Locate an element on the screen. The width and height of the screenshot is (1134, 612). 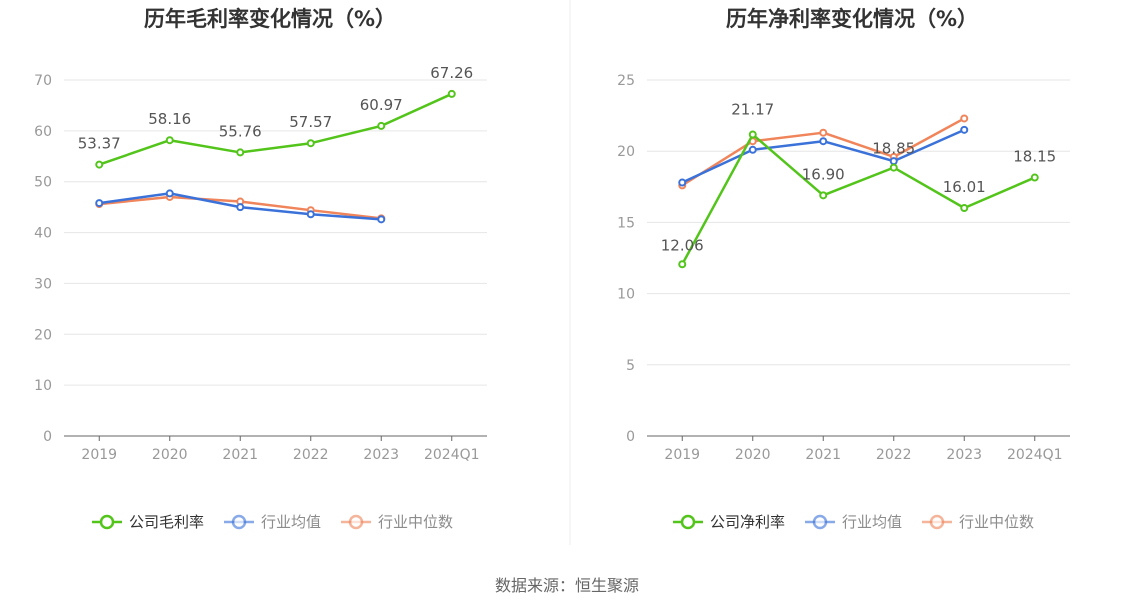
y-tick-label: 70 is located at coordinates (43, 81).